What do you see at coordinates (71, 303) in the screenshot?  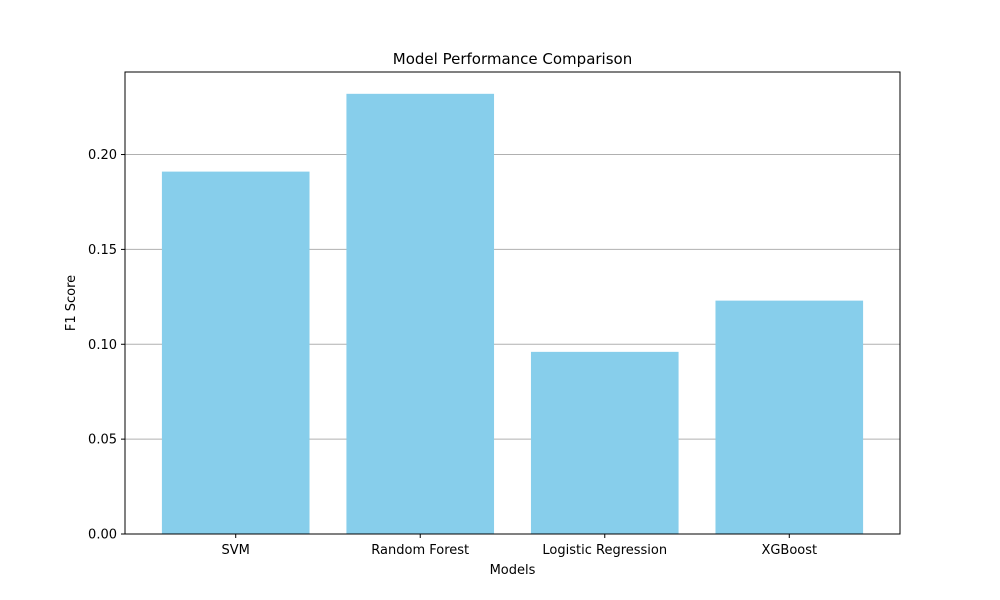 I see `y-axis-title: F1 Score` at bounding box center [71, 303].